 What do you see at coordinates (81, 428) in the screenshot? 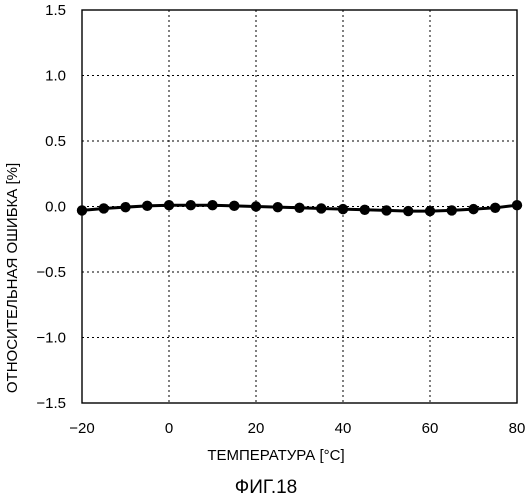
I see `x-tick-label: −20` at bounding box center [81, 428].